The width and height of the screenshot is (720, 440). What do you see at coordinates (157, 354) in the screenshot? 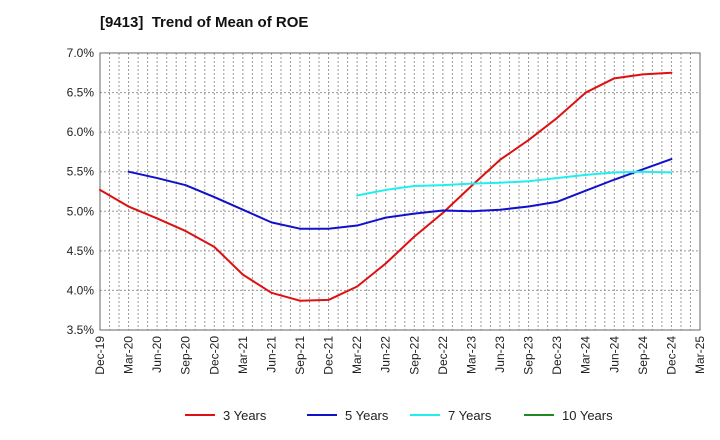
I see `x-tick-label: Jun-20` at bounding box center [157, 354].